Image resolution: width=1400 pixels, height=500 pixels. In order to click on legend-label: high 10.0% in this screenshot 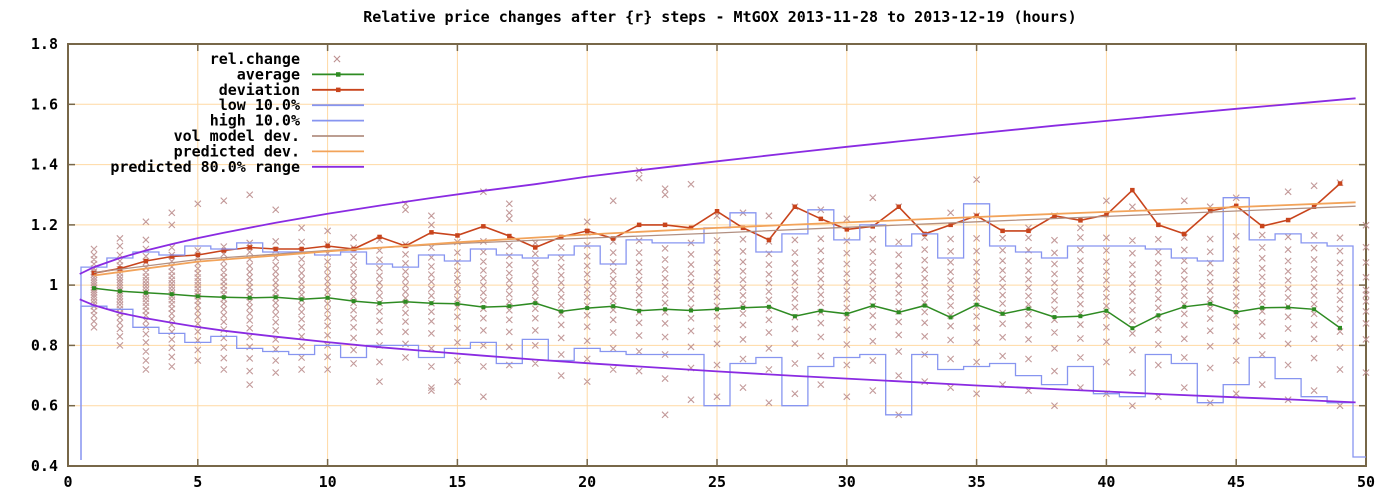, I will do `click(255, 121)`.